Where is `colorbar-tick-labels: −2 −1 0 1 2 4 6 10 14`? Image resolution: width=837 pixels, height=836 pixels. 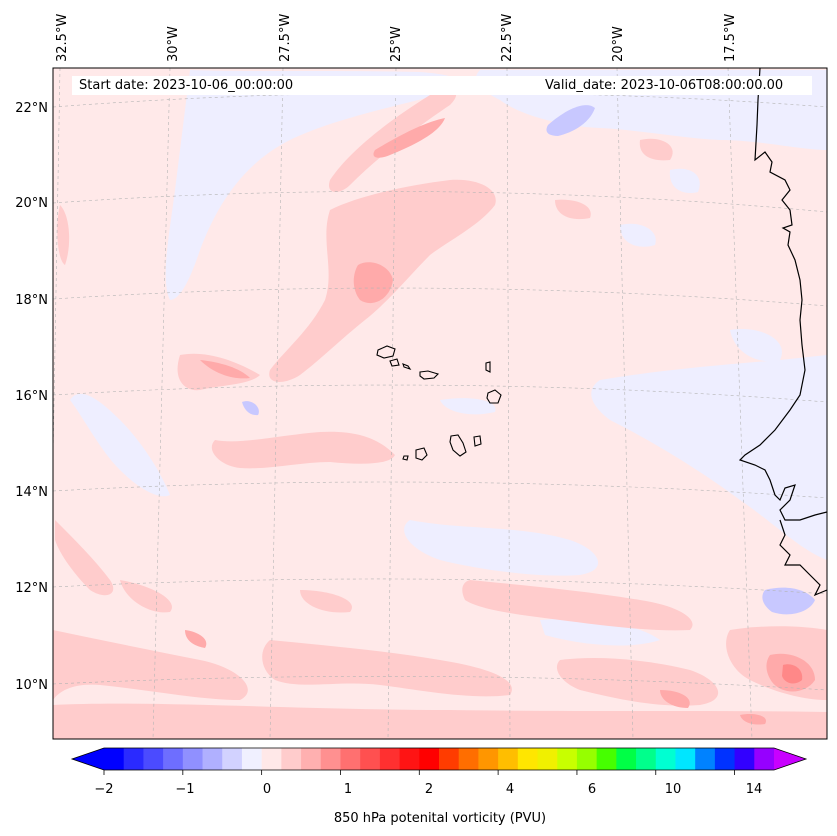 colorbar-tick-labels: −2 −1 0 1 2 4 6 10 14 is located at coordinates (428, 789).